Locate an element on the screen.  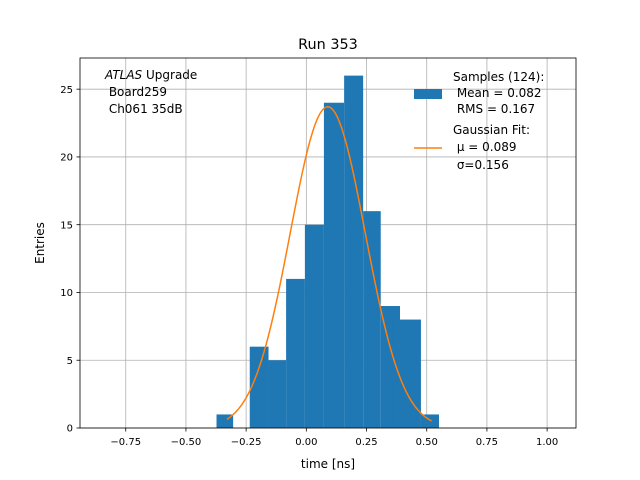
x-tick-label: −0.25 is located at coordinates (246, 442).